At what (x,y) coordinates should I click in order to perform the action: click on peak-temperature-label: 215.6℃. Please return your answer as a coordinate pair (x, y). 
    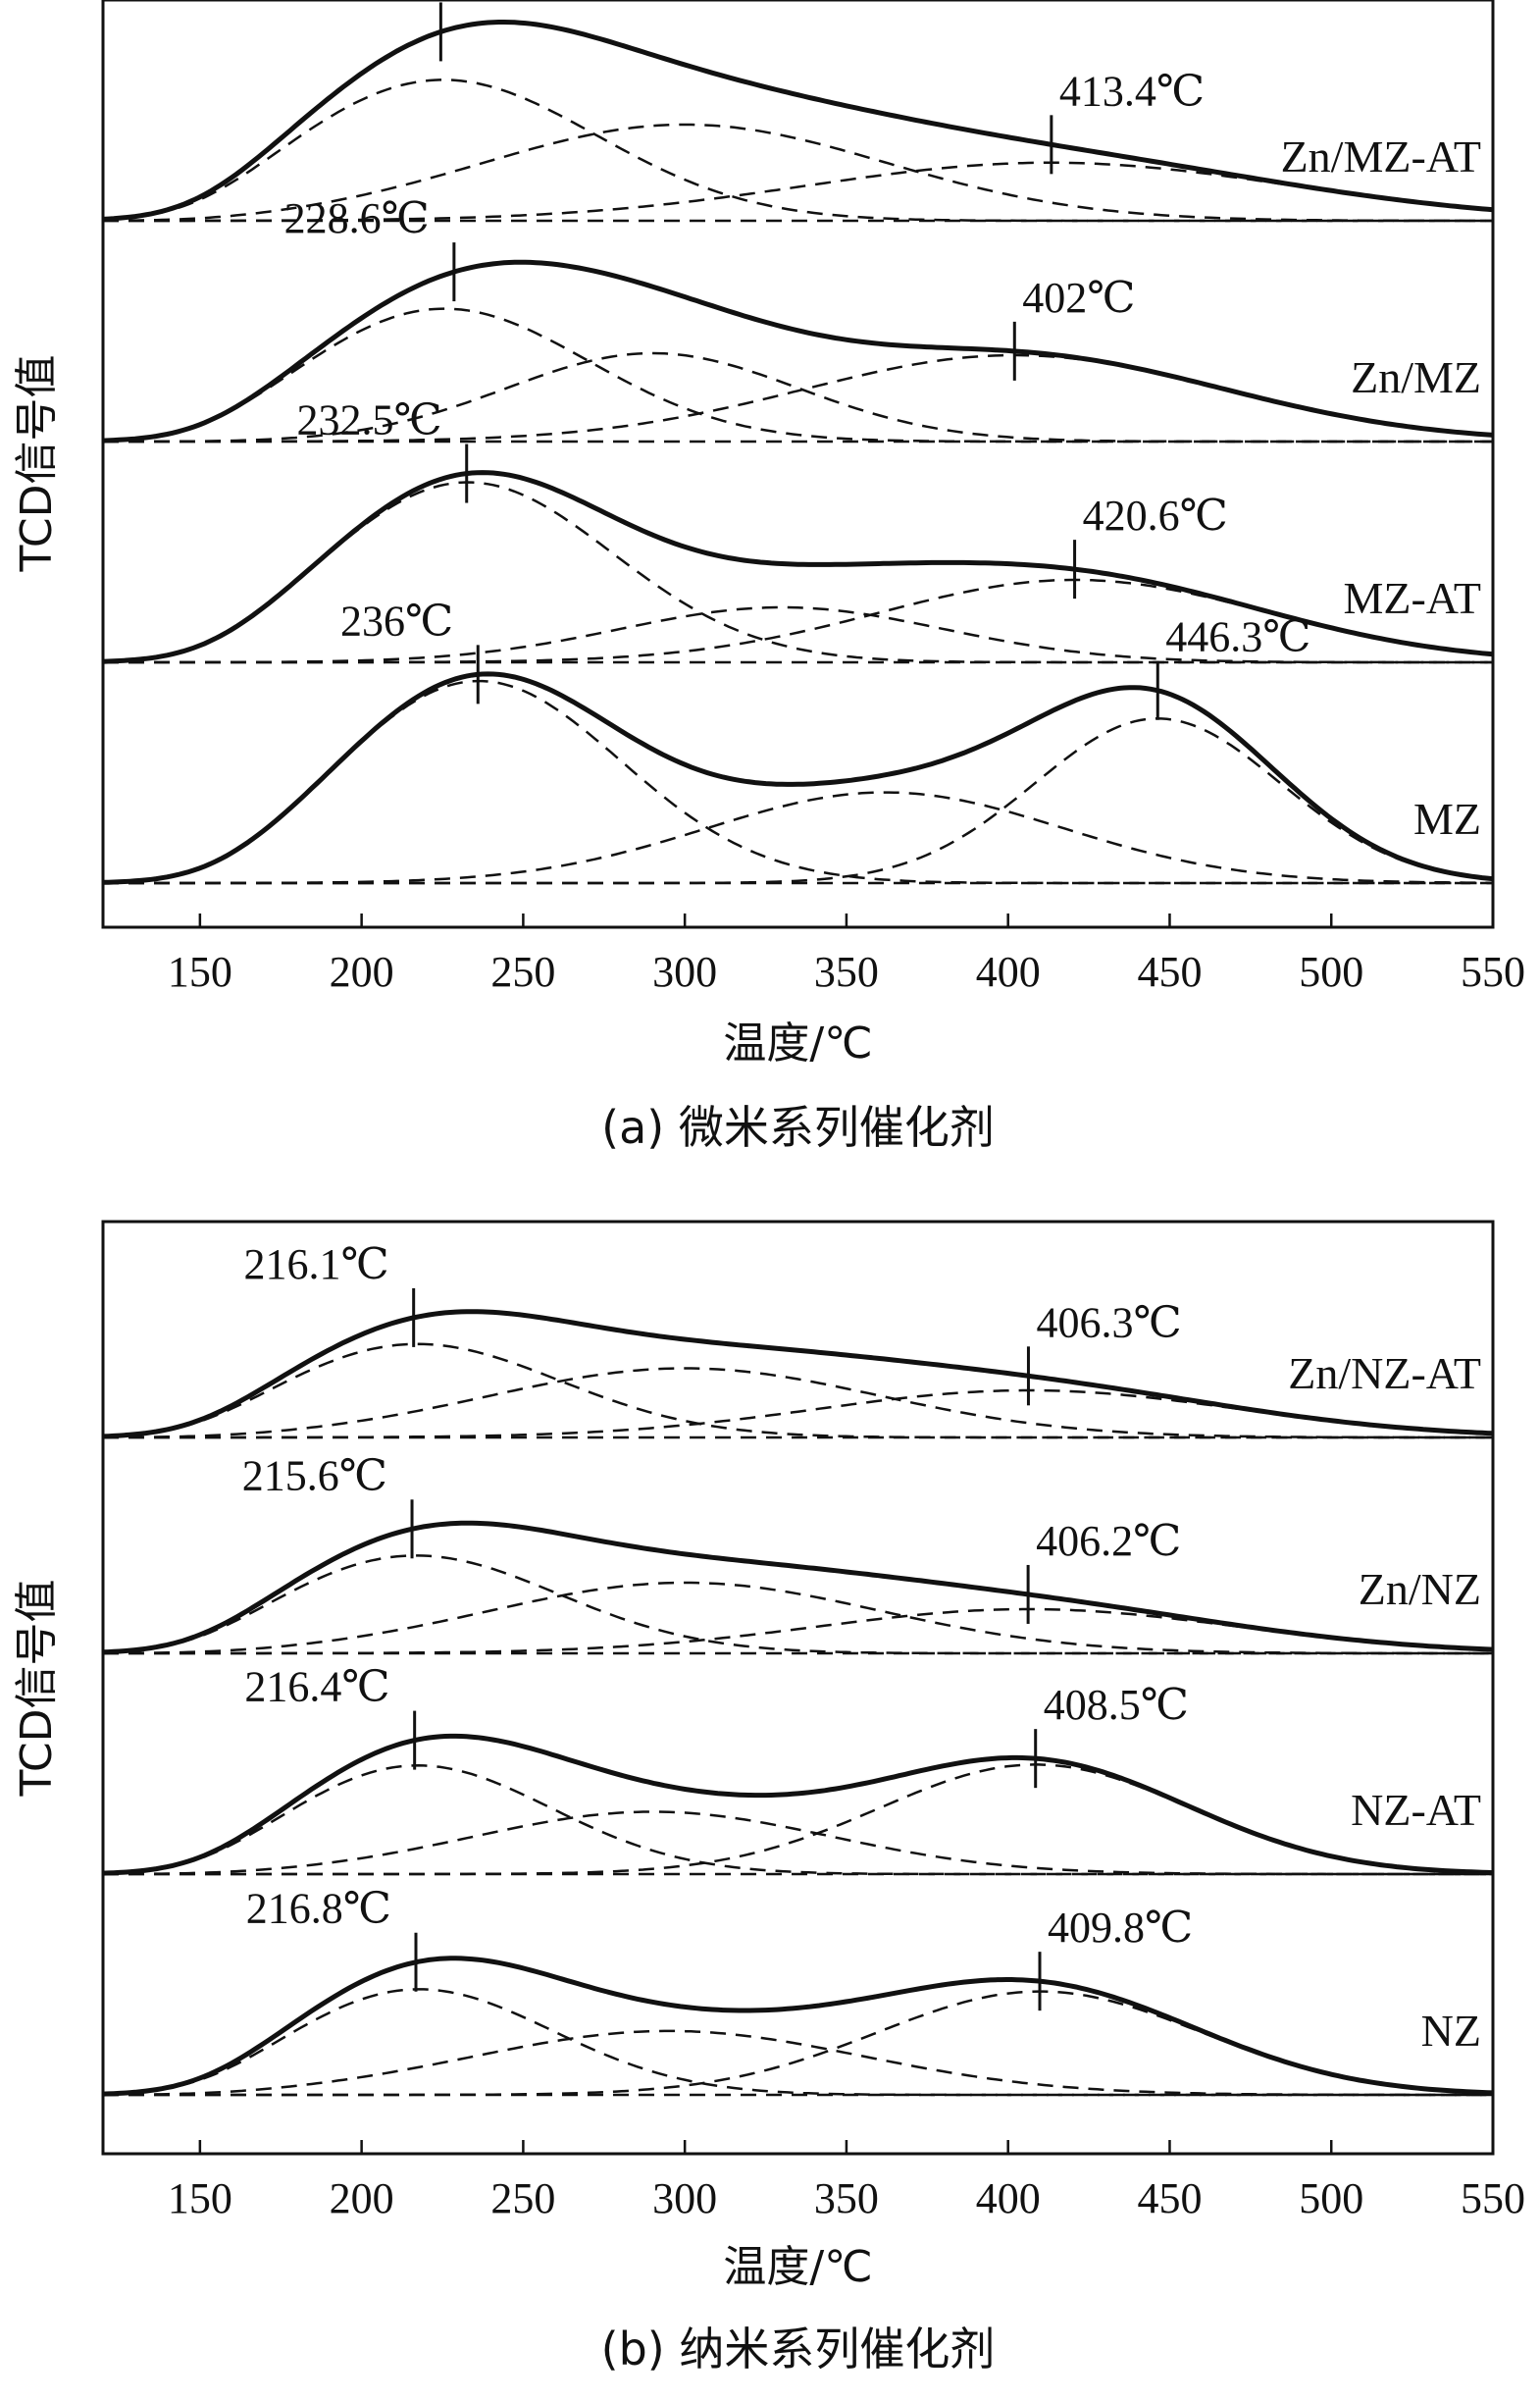
    Looking at the image, I should click on (314, 1475).